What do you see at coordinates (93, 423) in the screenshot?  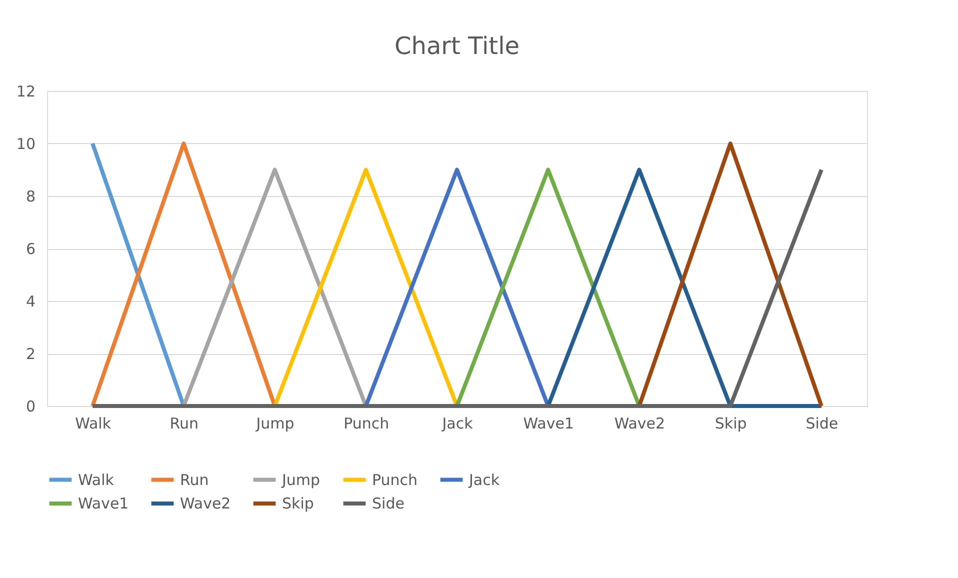 I see `x-tick-label: Walk` at bounding box center [93, 423].